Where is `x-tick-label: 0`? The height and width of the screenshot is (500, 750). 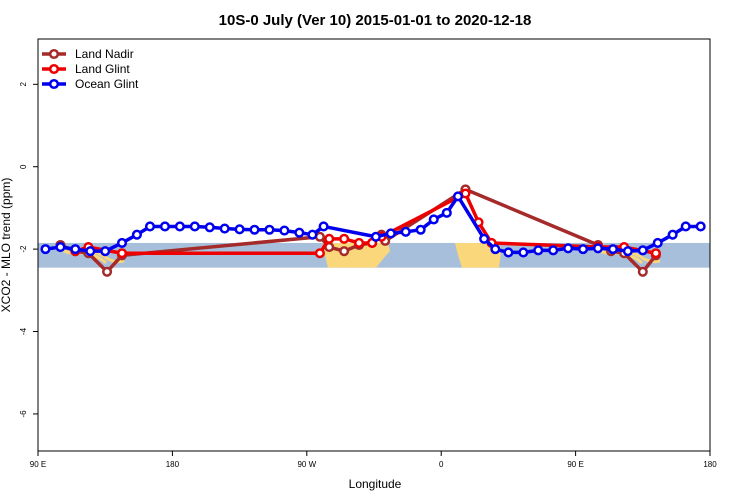
x-tick-label: 0 is located at coordinates (441, 464).